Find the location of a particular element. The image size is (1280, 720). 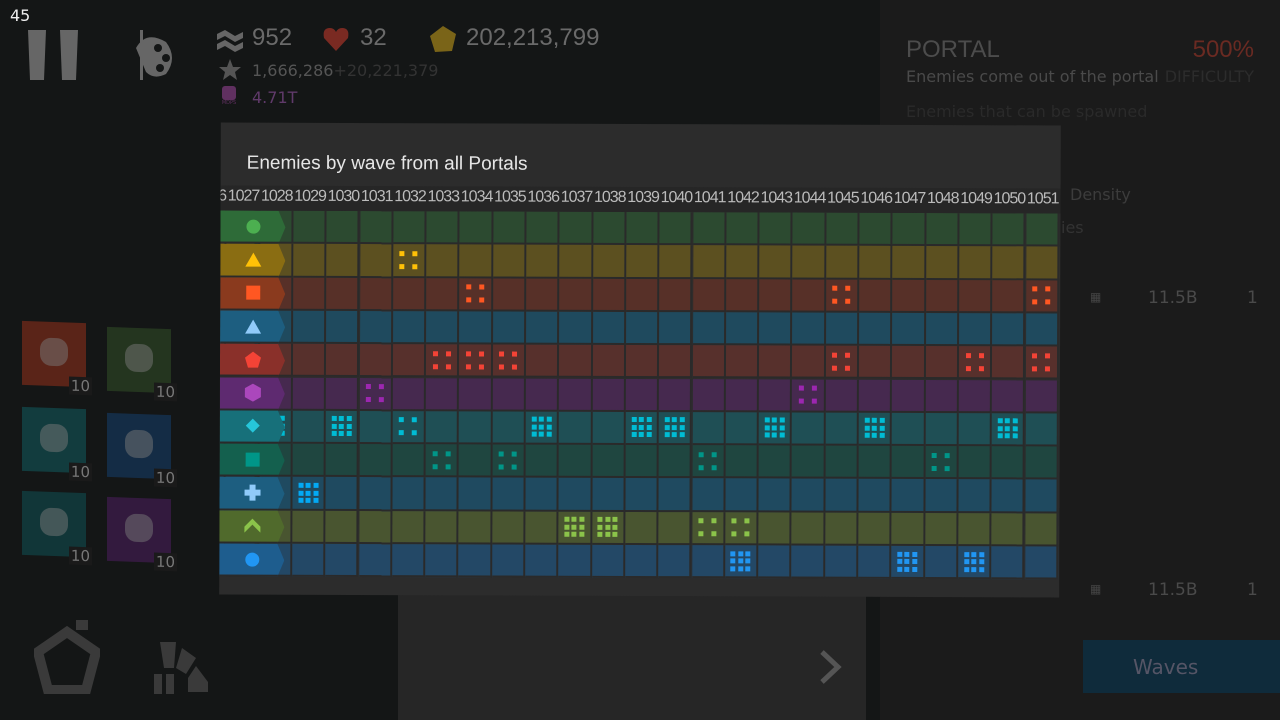

portal-subtitle: Enemies come out of the portal is located at coordinates (1032, 76).